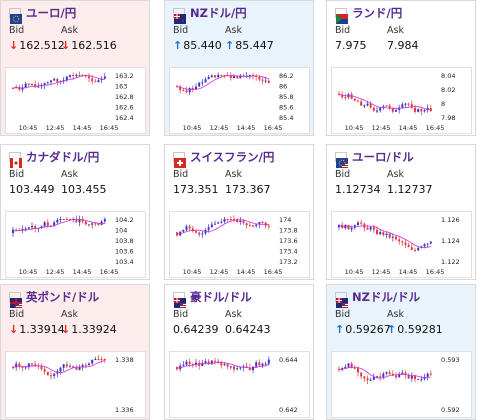 Image resolution: width=480 pixels, height=420 pixels. Describe the element at coordinates (401, 384) in the screenshot. I see `price-chart: 0.593 0.592` at that location.